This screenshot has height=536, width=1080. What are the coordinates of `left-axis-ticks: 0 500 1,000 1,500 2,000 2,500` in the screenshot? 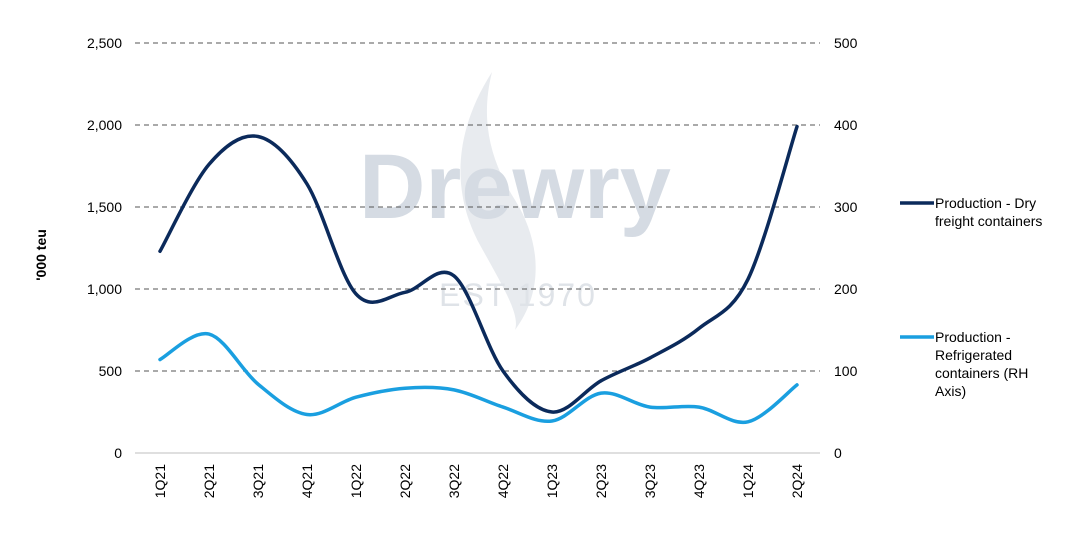 It's located at (104, 248).